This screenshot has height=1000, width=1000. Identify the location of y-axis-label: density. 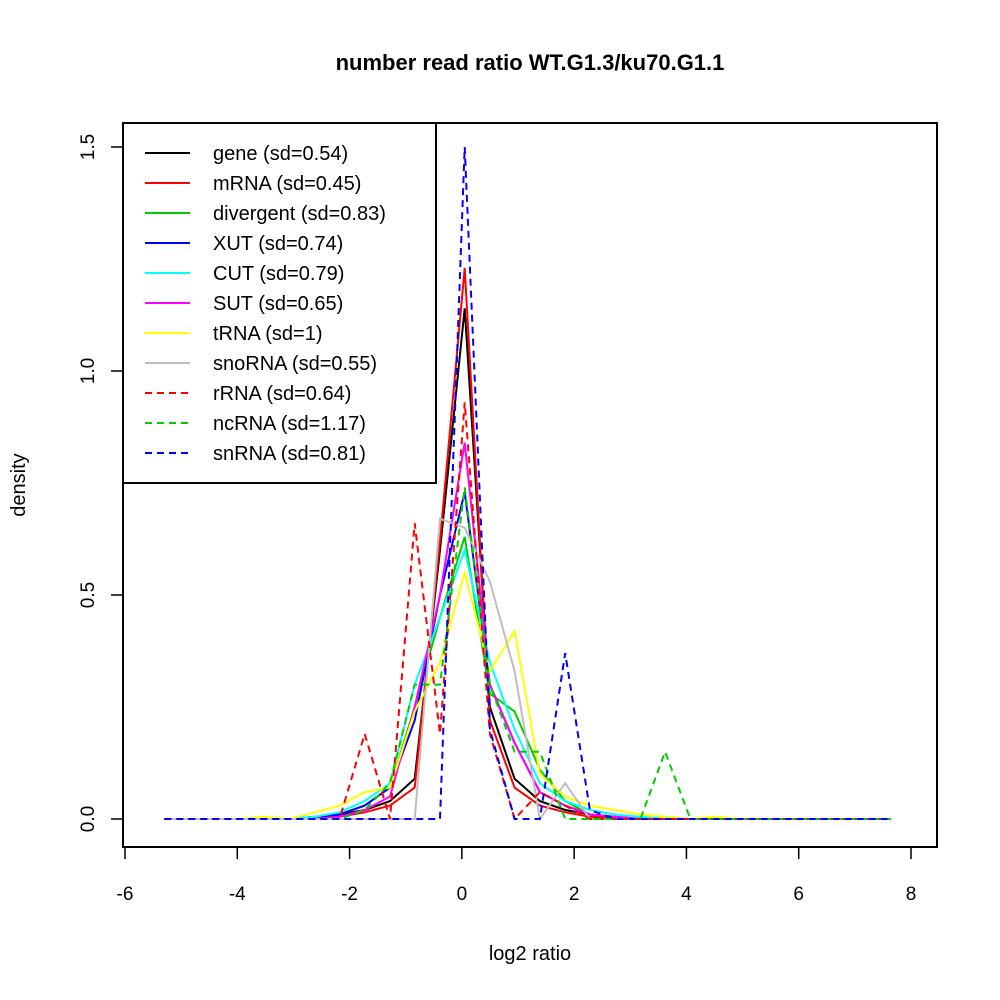
(19, 484).